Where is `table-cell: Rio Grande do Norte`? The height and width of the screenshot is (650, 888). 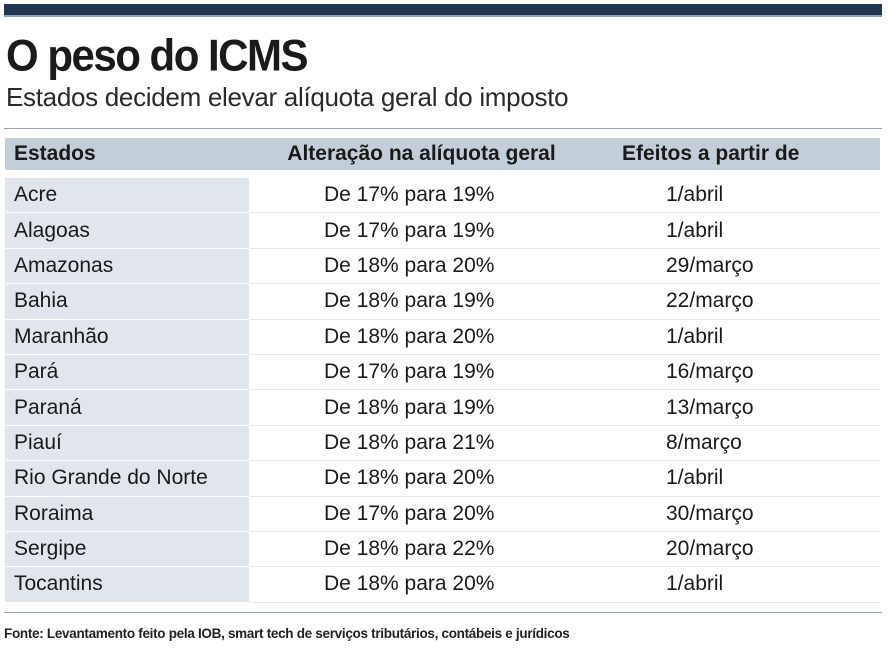 table-cell: Rio Grande do Norte is located at coordinates (127, 478).